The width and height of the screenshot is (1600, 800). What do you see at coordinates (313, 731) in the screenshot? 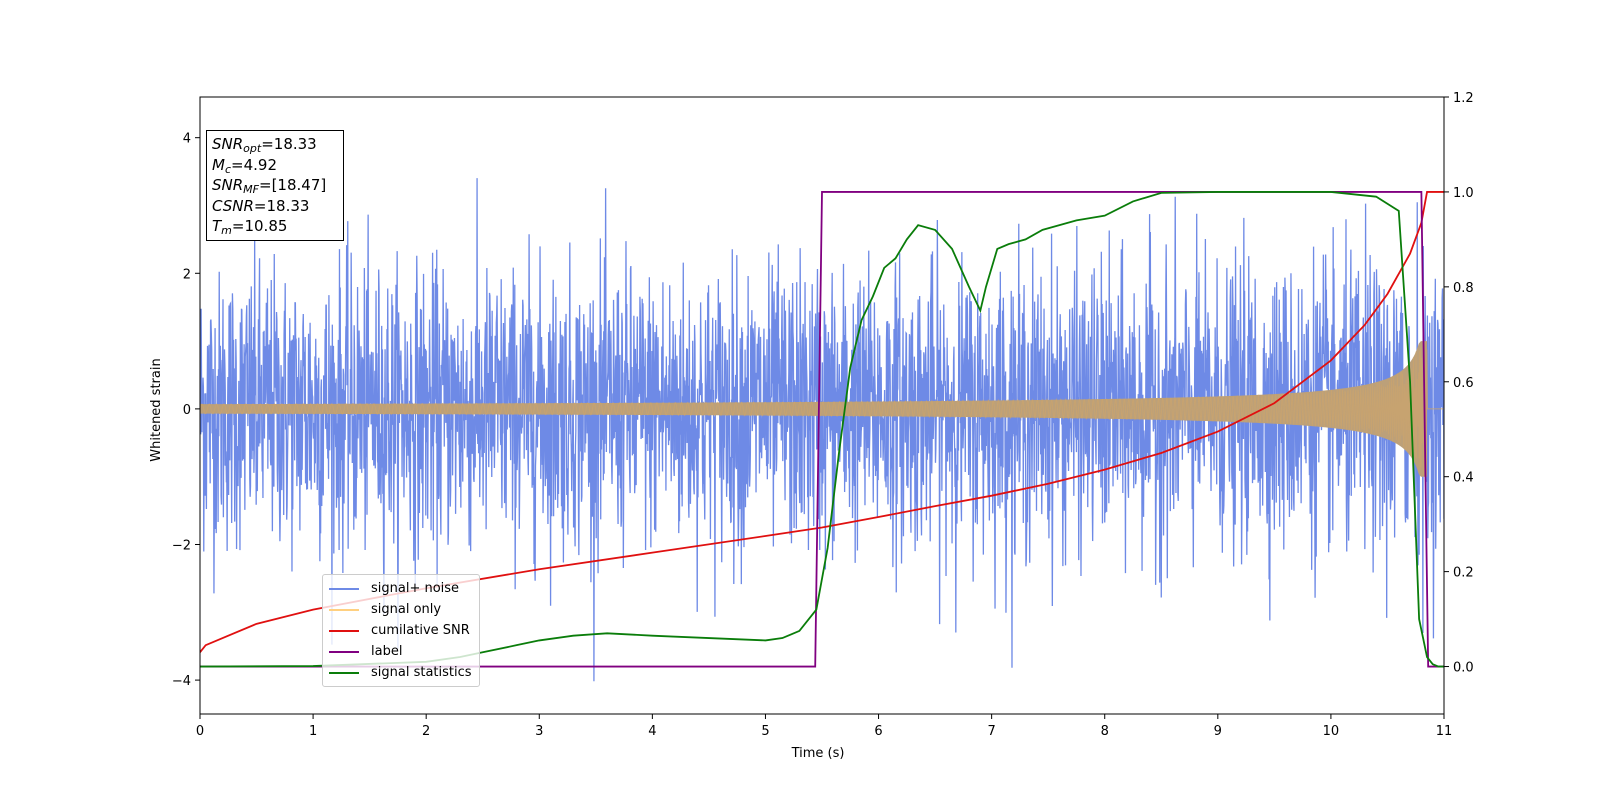
I see `x-tick-label: 1` at bounding box center [313, 731].